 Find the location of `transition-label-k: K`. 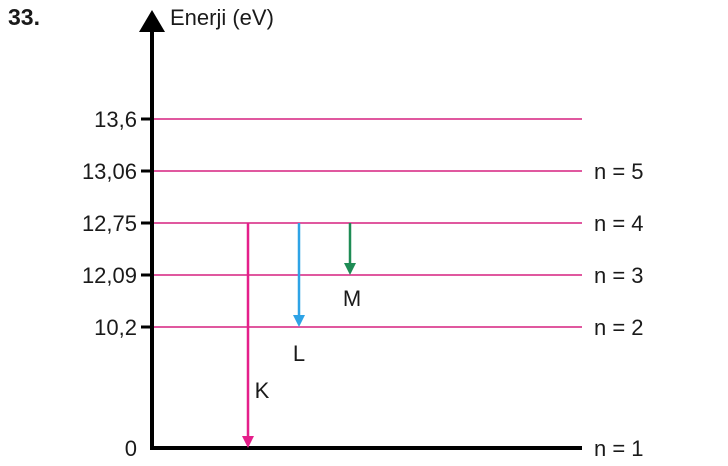

transition-label-k: K is located at coordinates (262, 390).